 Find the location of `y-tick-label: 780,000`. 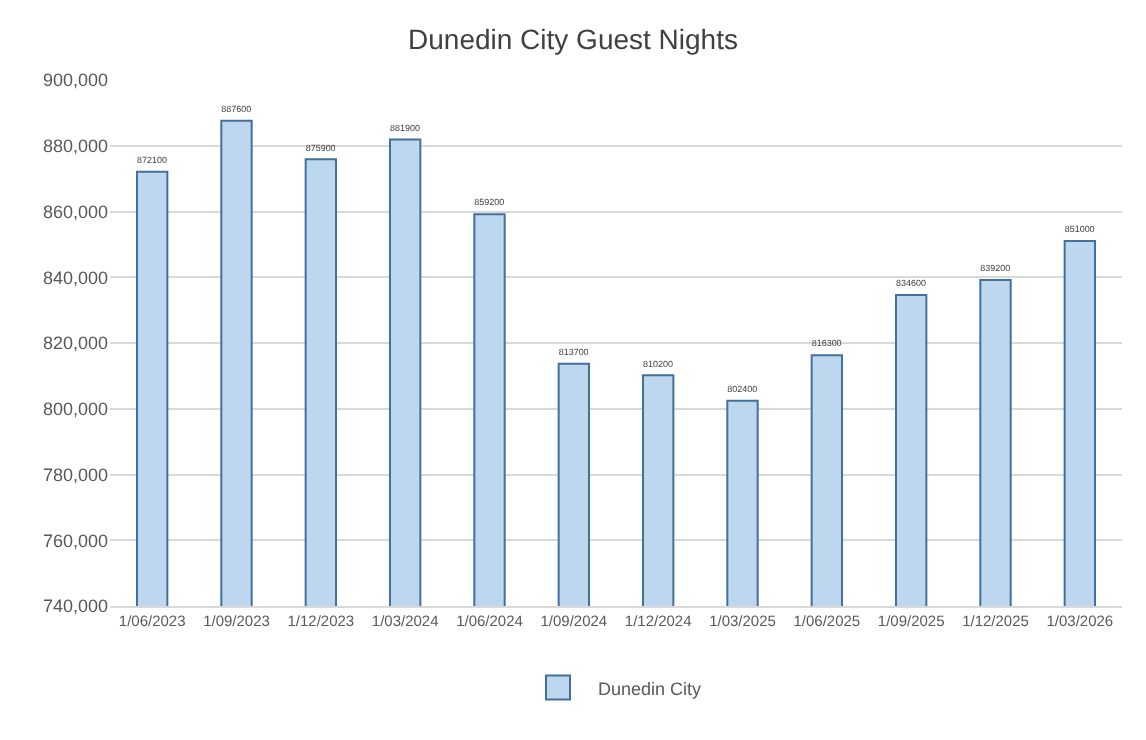

y-tick-label: 780,000 is located at coordinates (75, 474).